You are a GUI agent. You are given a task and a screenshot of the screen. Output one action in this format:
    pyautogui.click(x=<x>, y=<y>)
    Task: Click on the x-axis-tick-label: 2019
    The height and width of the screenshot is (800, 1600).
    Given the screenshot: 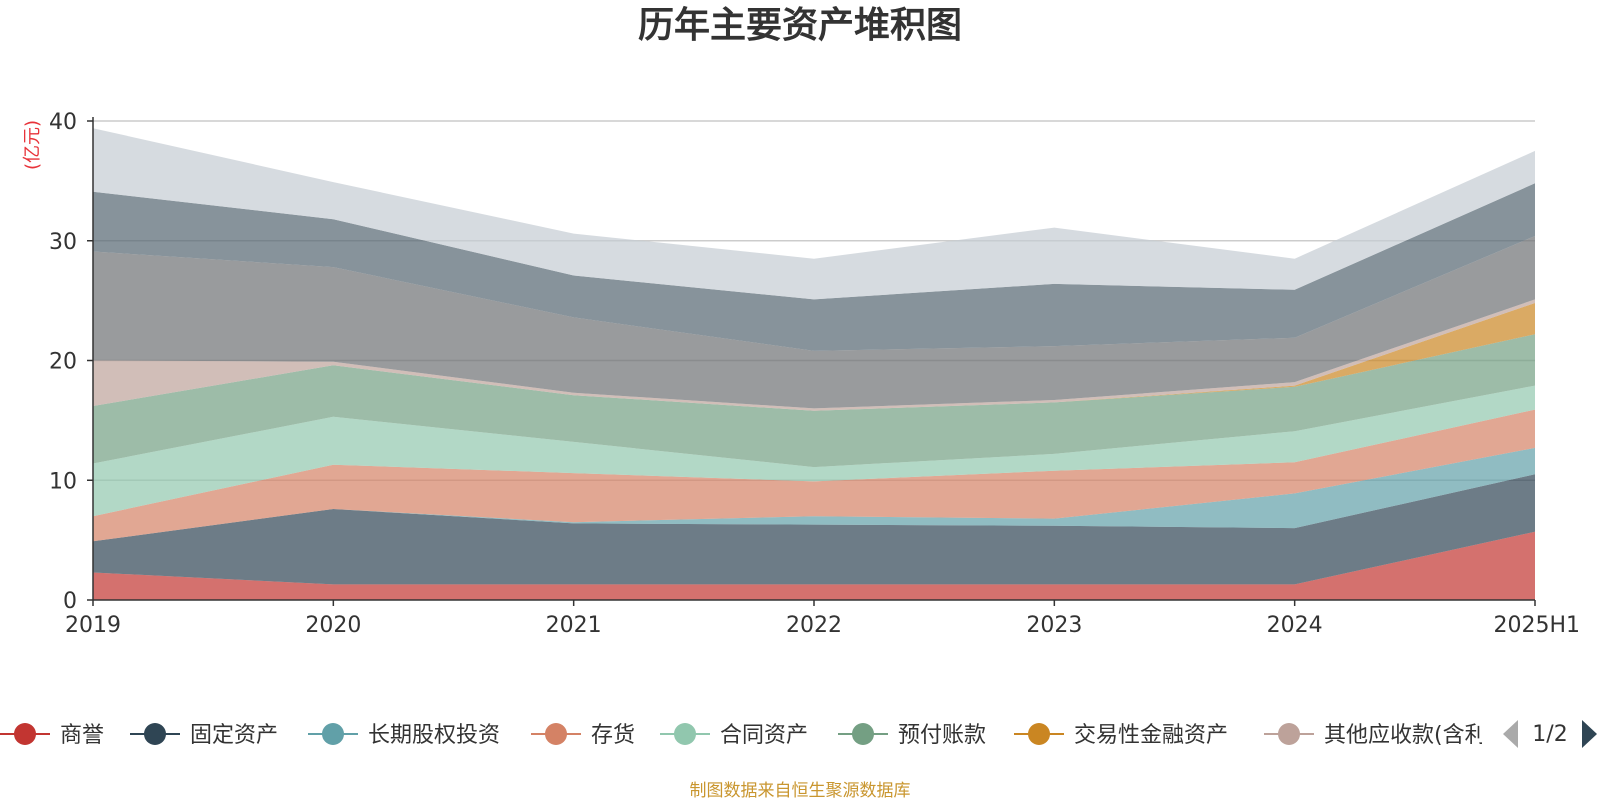 What is the action you would take?
    pyautogui.click(x=93, y=625)
    